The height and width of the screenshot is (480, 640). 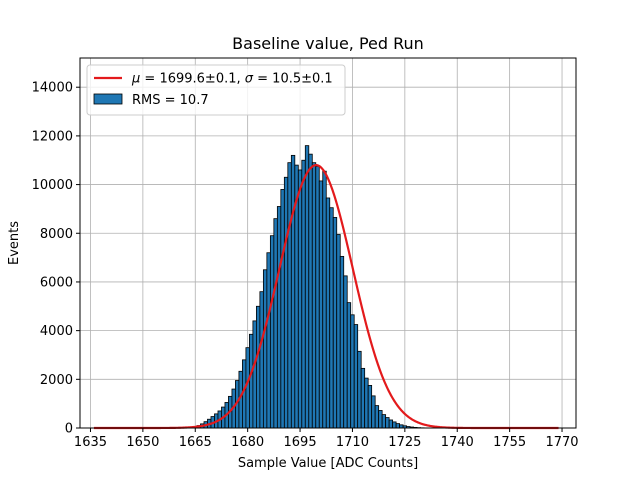 I want to click on legend-box, so click(x=216, y=90).